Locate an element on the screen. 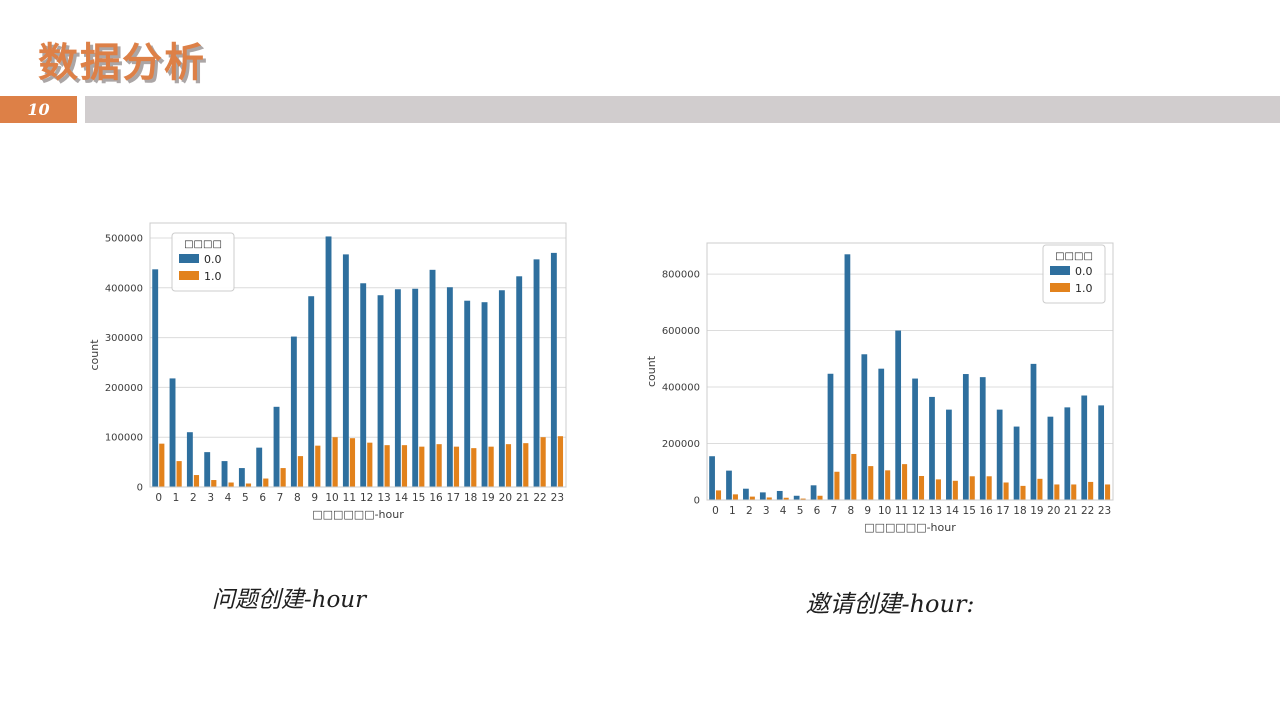  x-tick-label: 21 is located at coordinates (522, 498).